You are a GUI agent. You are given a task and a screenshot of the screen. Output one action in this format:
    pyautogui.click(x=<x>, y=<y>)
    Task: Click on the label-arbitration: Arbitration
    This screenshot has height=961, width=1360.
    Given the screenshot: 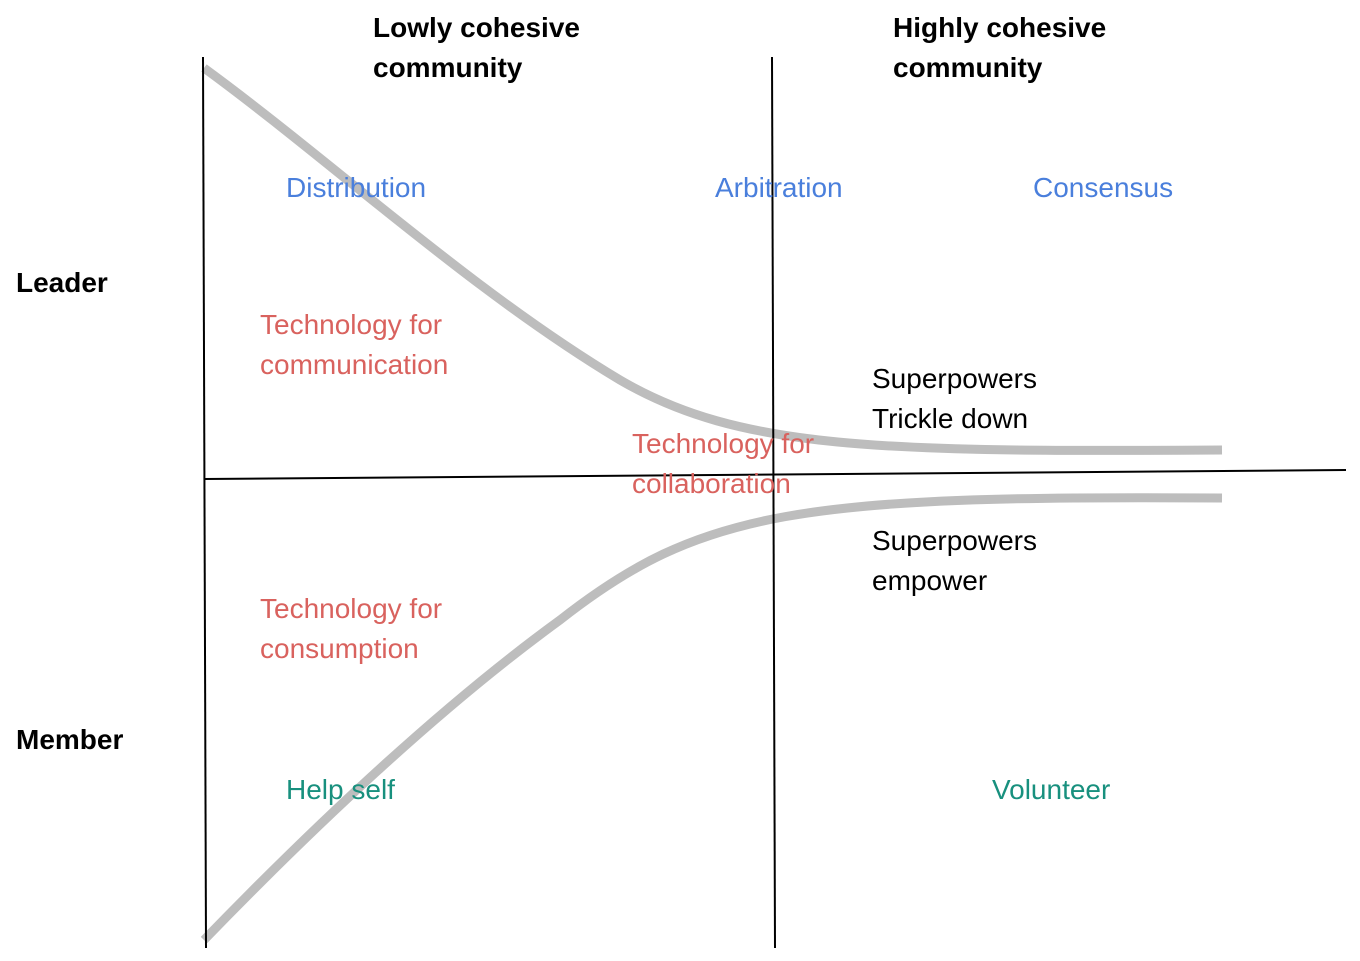 What is the action you would take?
    pyautogui.click(x=779, y=187)
    